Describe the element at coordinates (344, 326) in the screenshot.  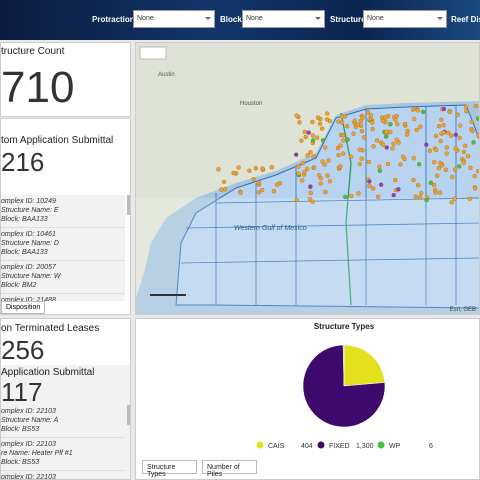
I see `chart-title: Structure Types` at that location.